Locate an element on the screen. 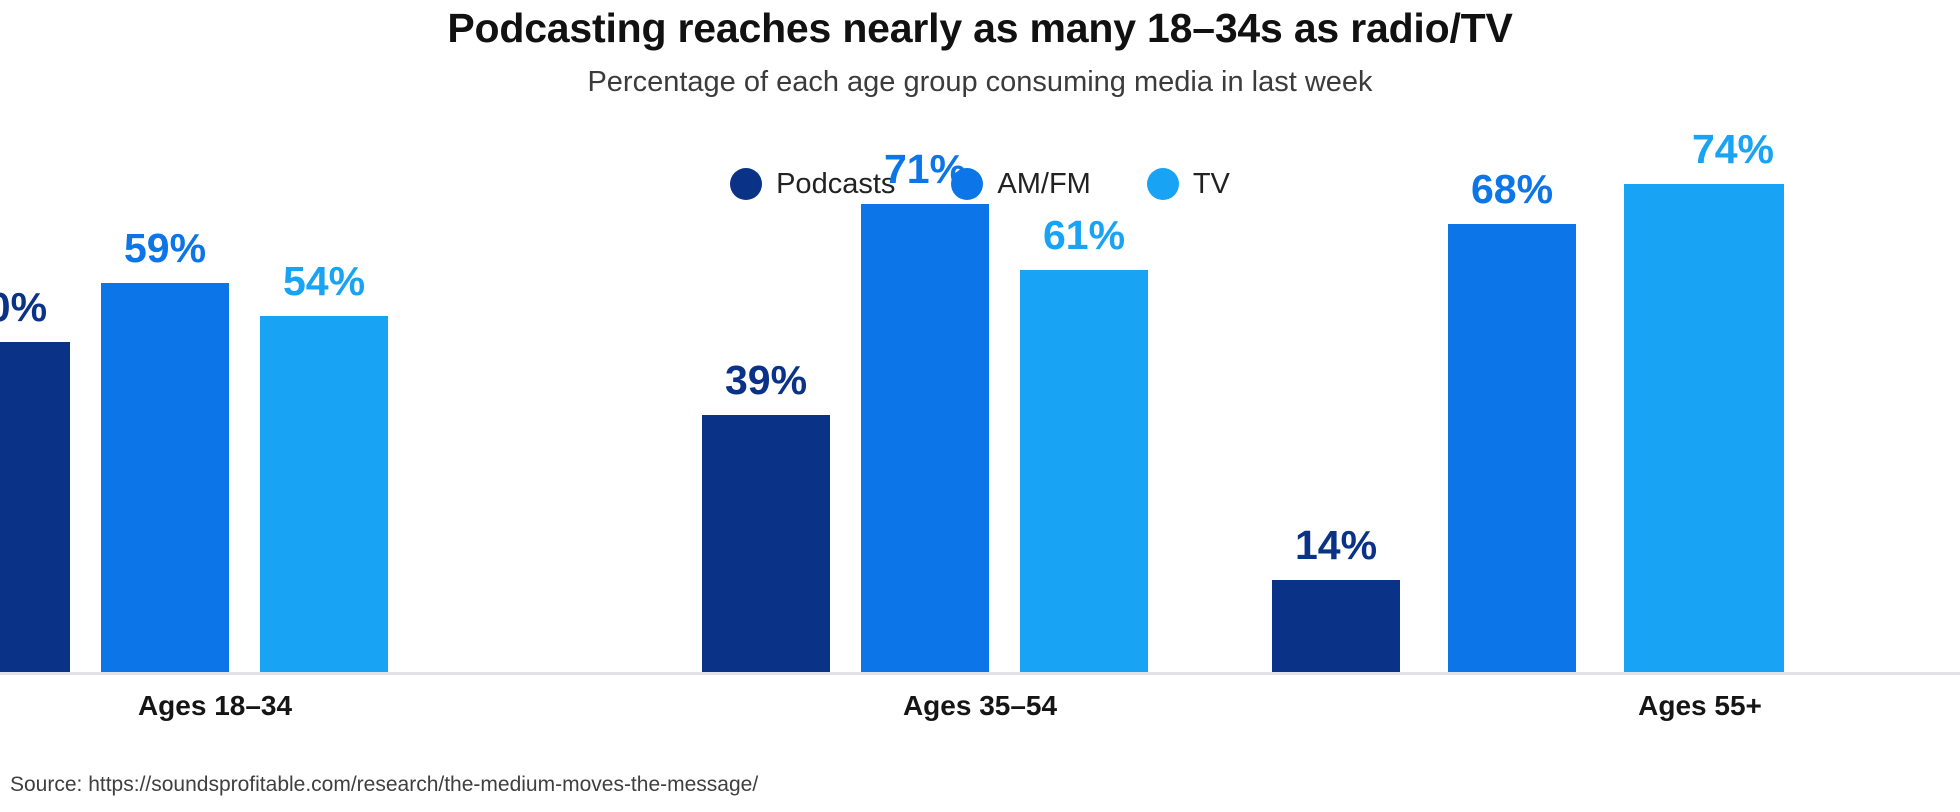 Image resolution: width=1960 pixels, height=812 pixels. axis-label-ages-18-34: Ages 18–34 is located at coordinates (215, 705).